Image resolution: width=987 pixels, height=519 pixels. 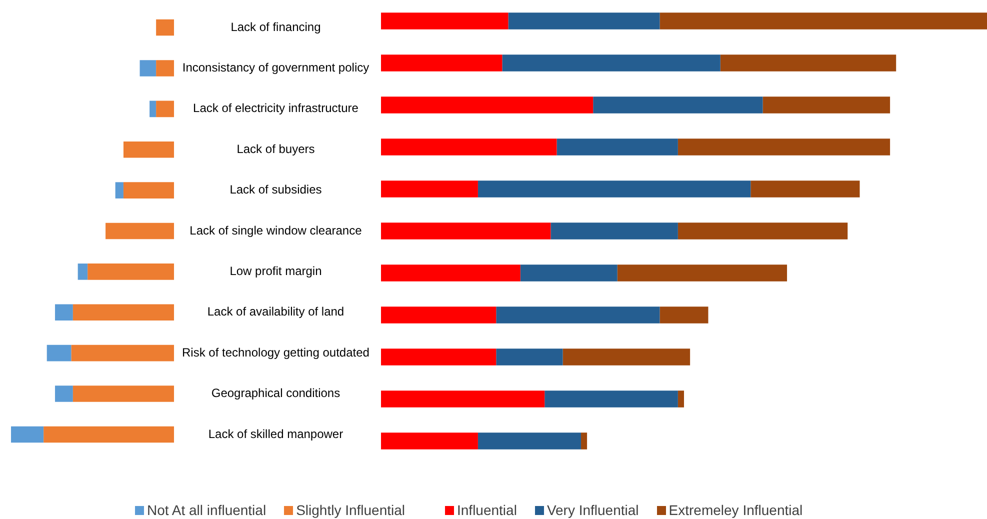 I want to click on y-tick-label: Lack of electricity infrastructure, so click(x=276, y=108).